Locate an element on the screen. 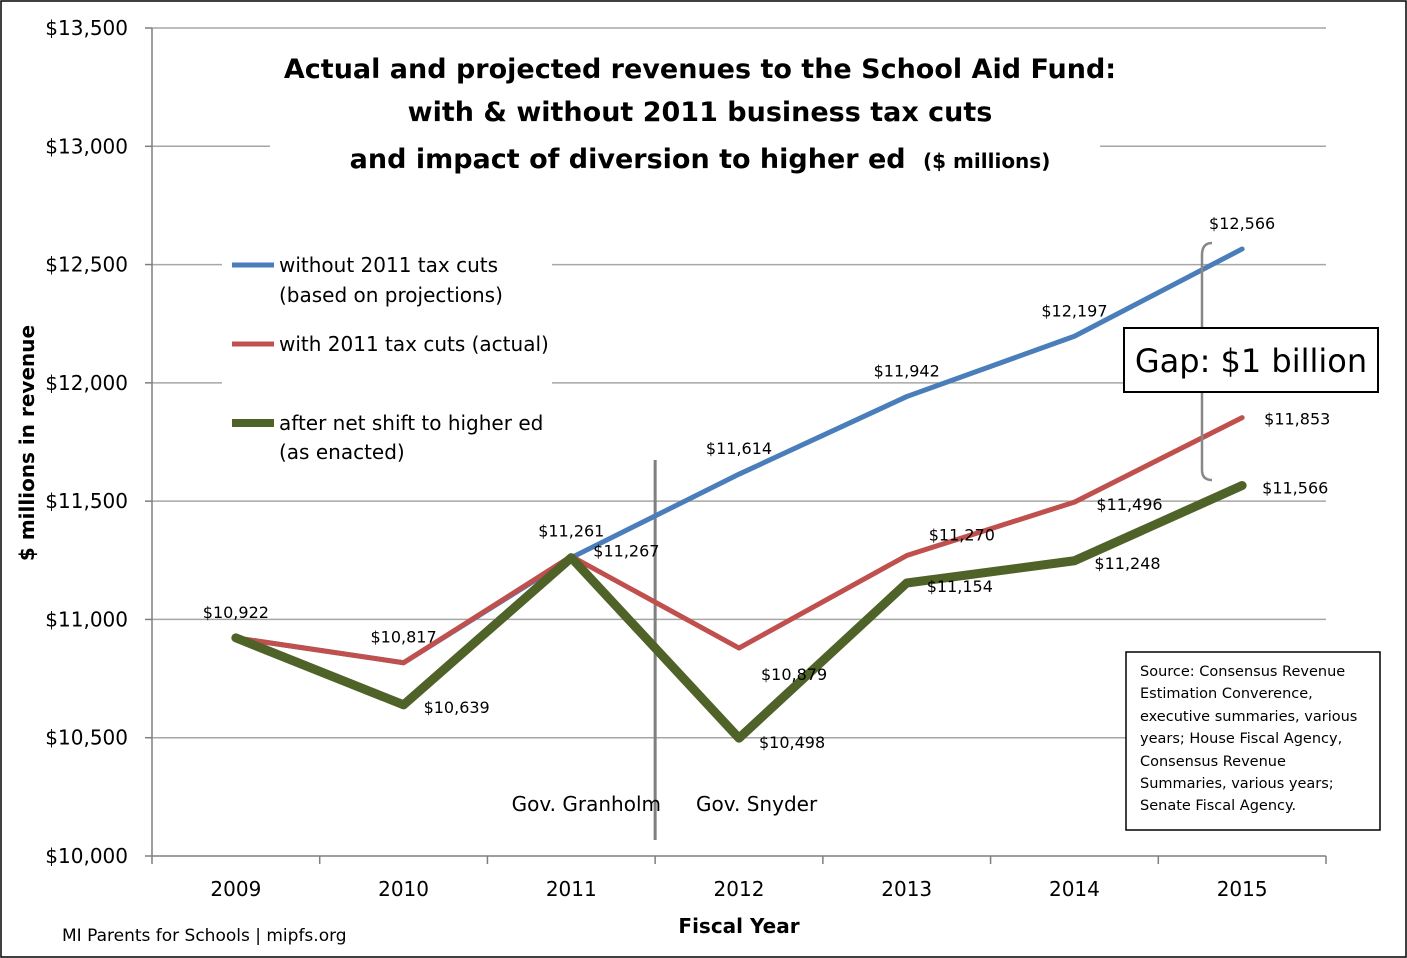 The image size is (1407, 958). data-label: $11,614 is located at coordinates (739, 448).